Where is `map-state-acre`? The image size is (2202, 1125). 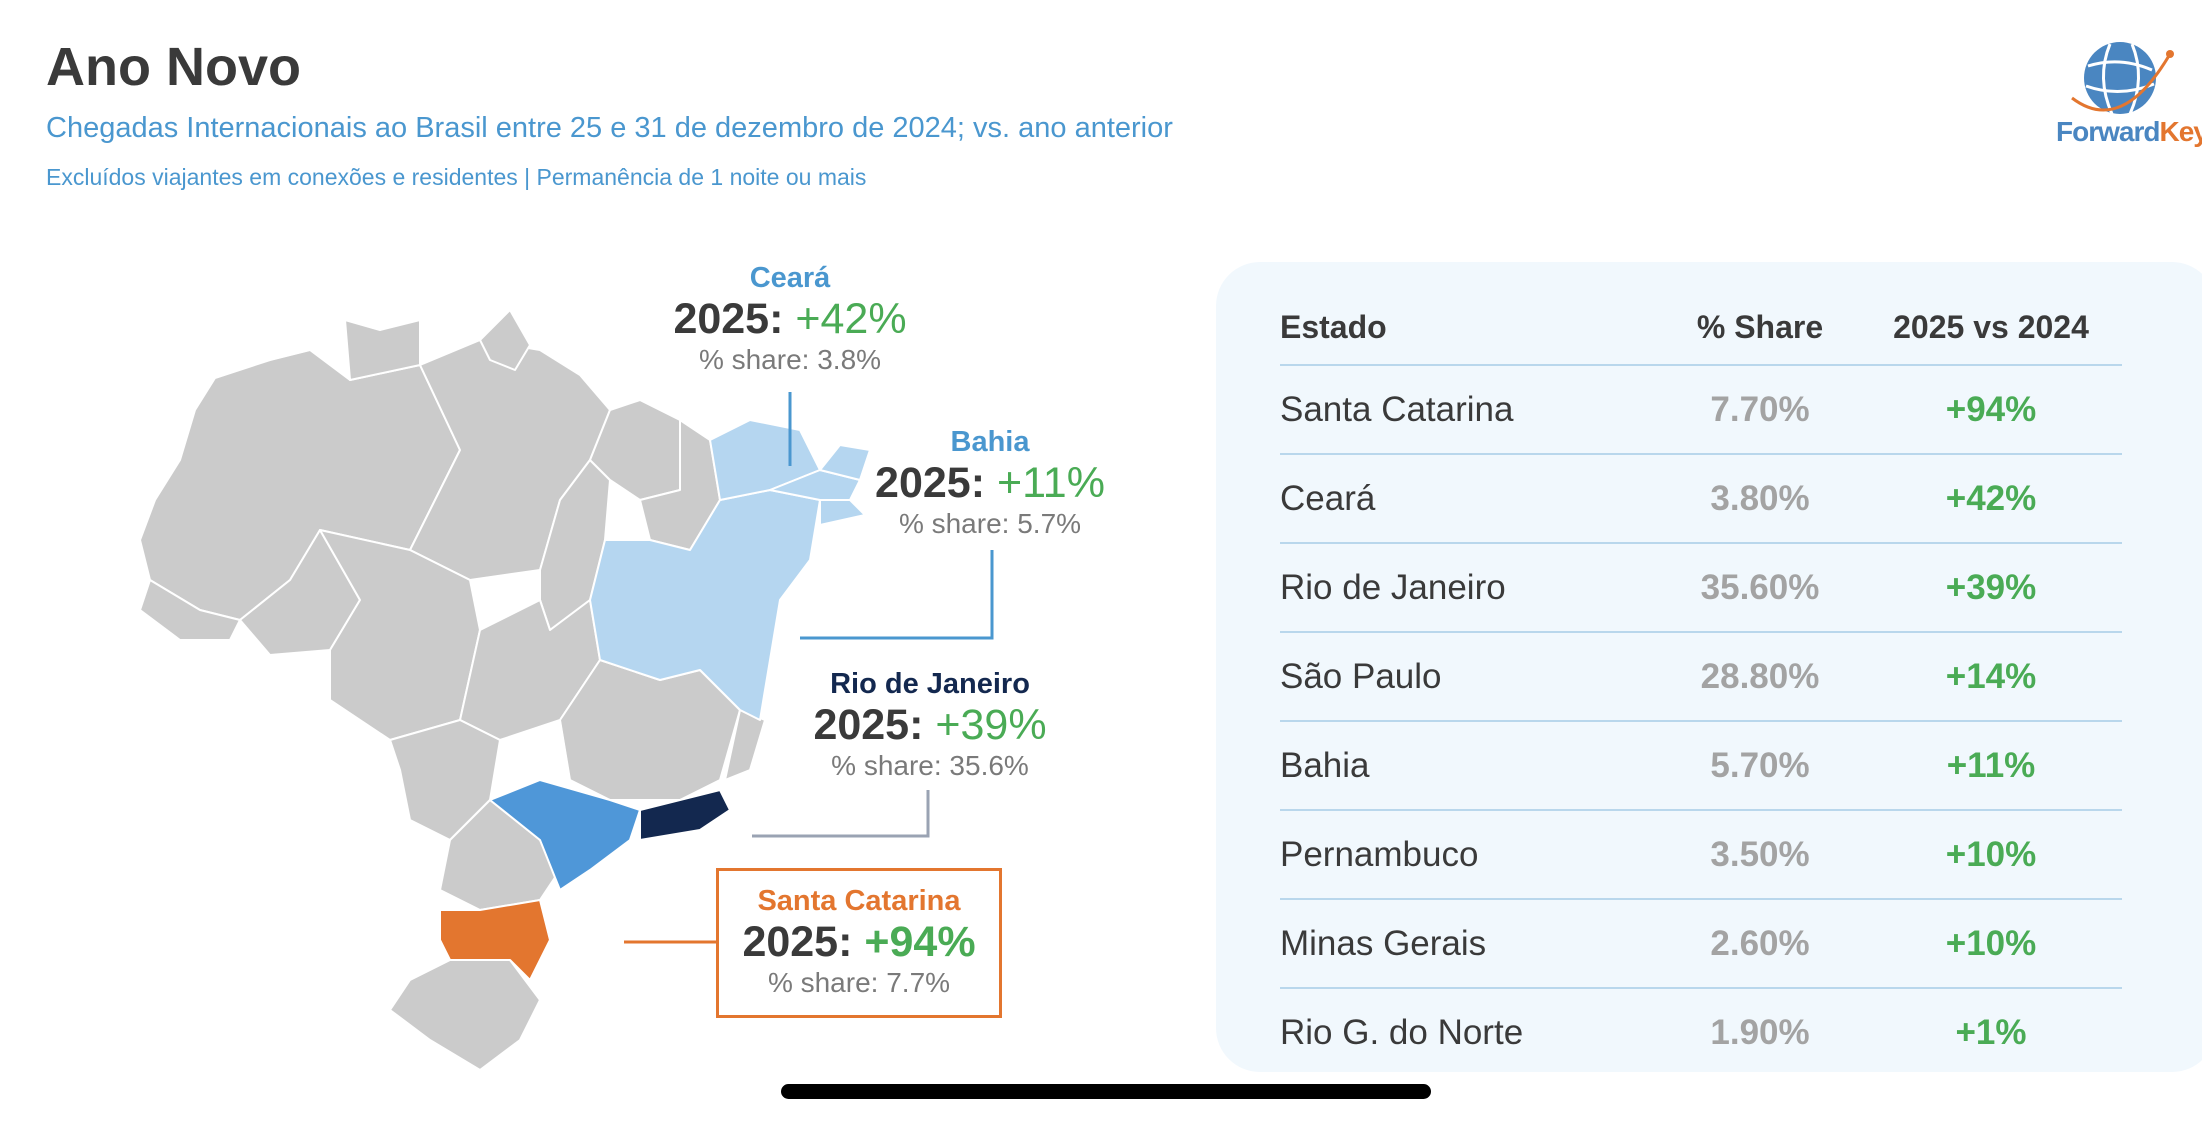 map-state-acre is located at coordinates (190, 610).